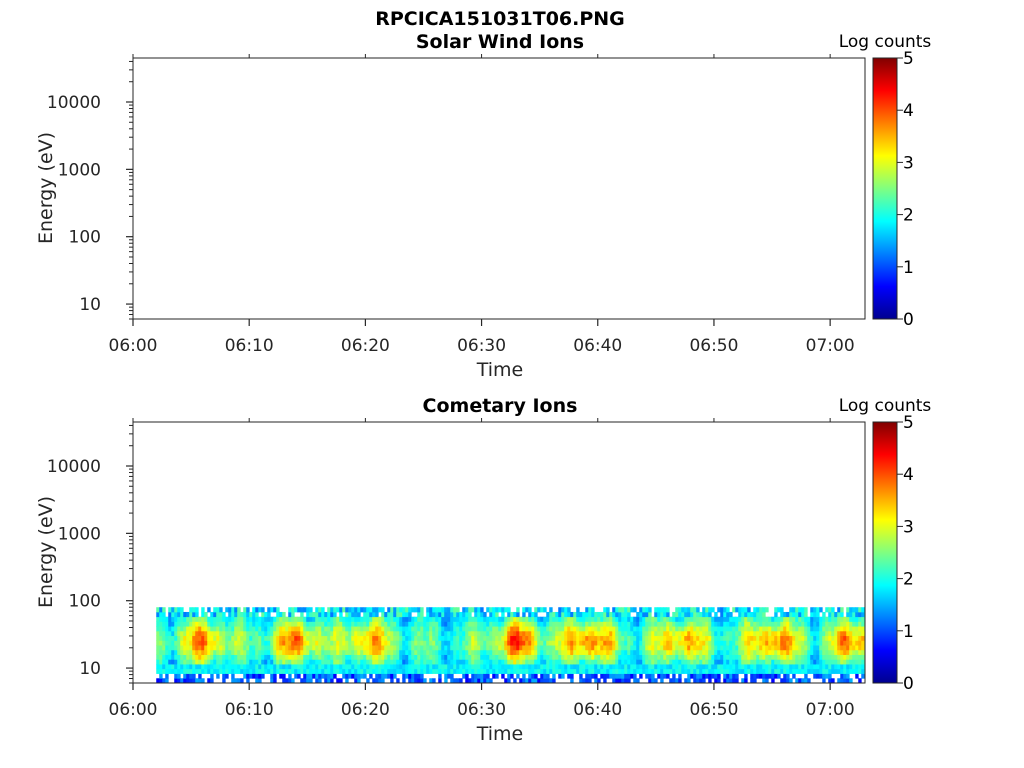 The height and width of the screenshot is (768, 1024). Describe the element at coordinates (908, 580) in the screenshot. I see `colorbar-tick-label: 2` at that location.